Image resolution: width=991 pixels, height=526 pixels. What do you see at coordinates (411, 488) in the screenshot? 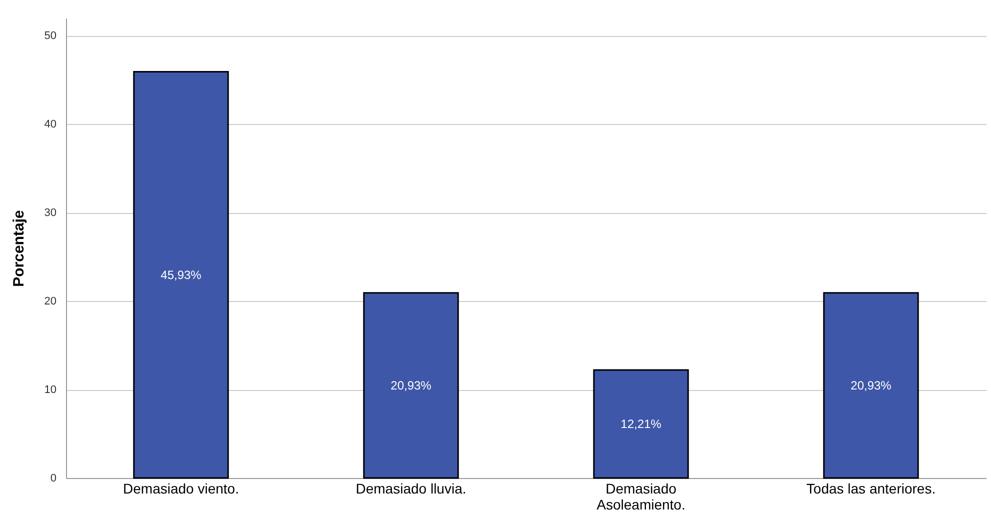
I see `x-tick-label: Demasiado lluvia.` at bounding box center [411, 488].